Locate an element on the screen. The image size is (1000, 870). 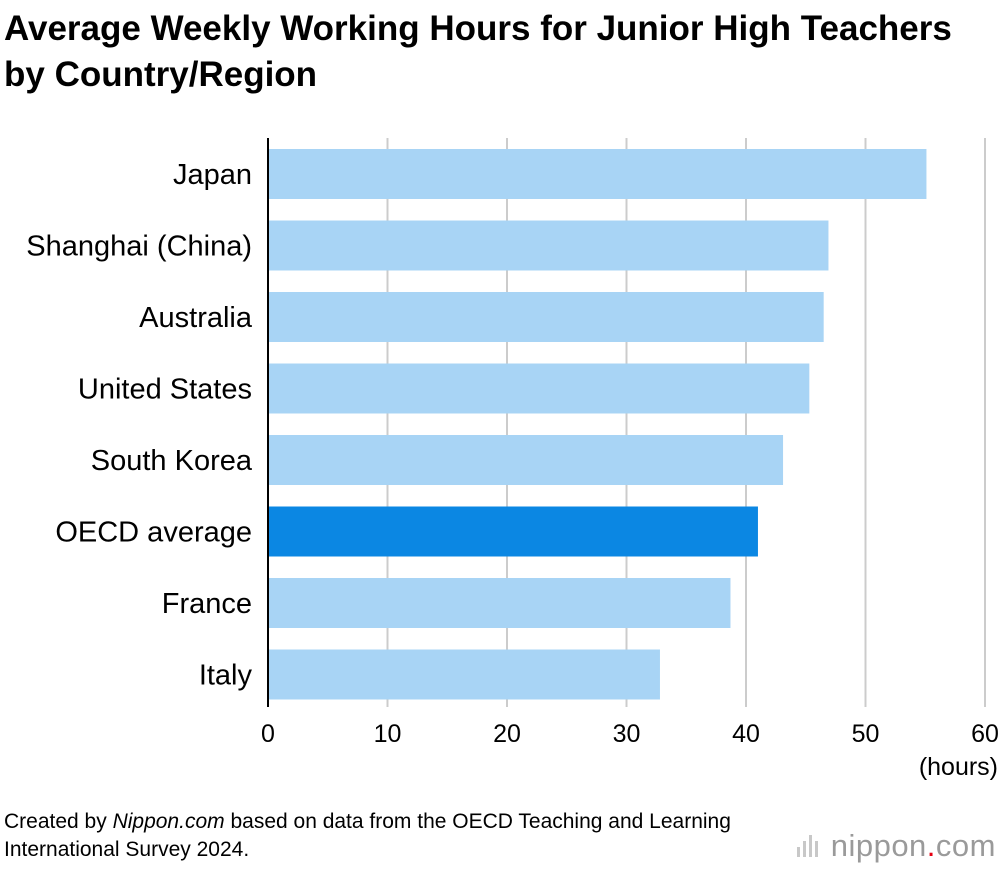
category-label: Shanghai (China) is located at coordinates (139, 247).